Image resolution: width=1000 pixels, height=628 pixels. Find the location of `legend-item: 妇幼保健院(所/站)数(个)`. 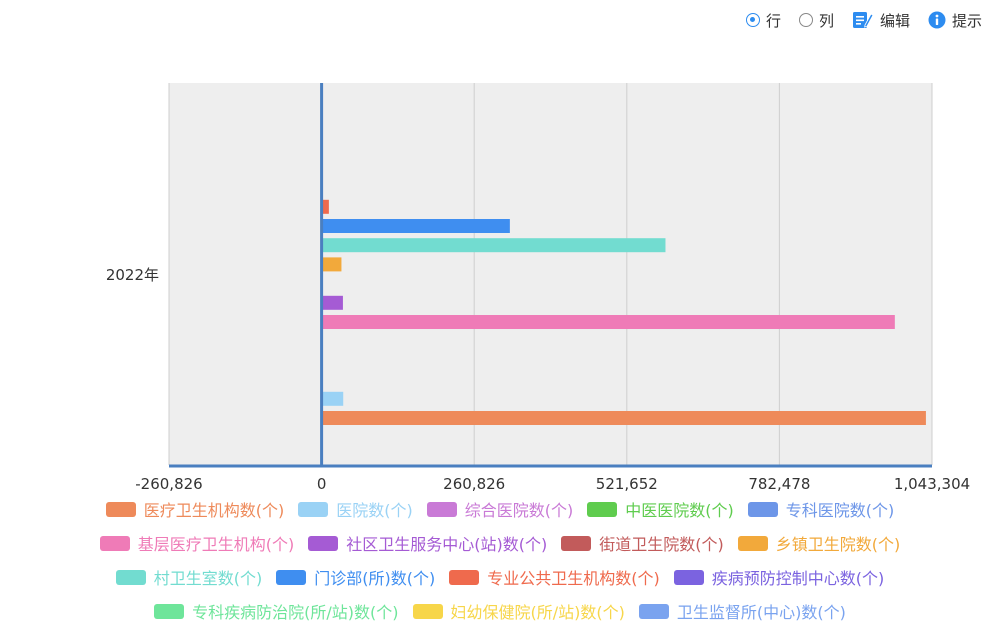

legend-item: 妇幼保健院(所/站)数(个) is located at coordinates (518, 611).